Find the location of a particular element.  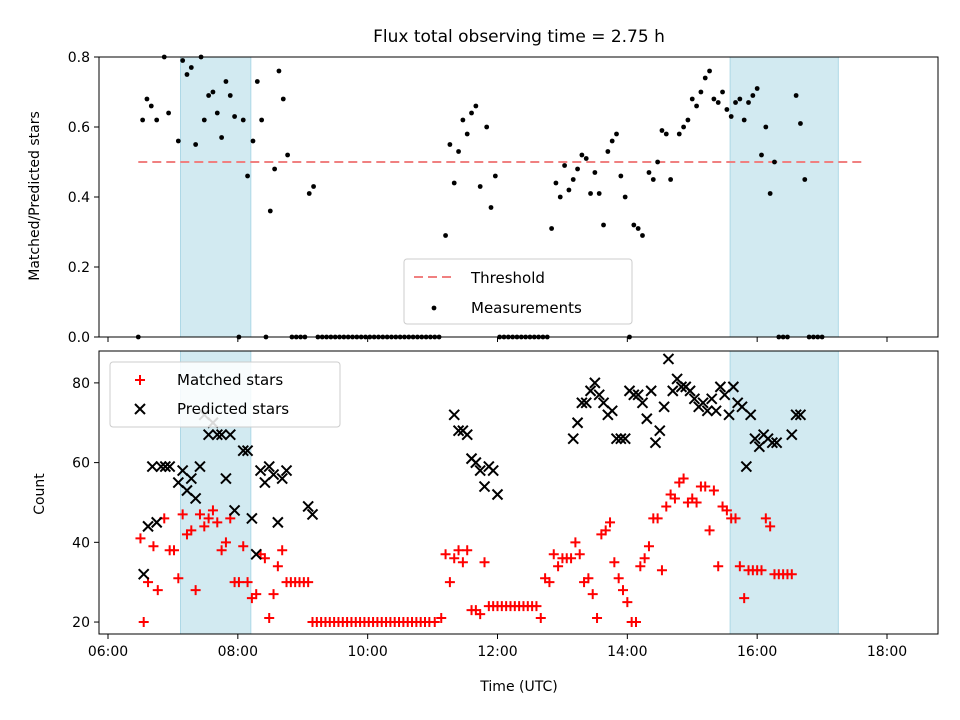

x-tick-label: 10:00 is located at coordinates (367, 652).